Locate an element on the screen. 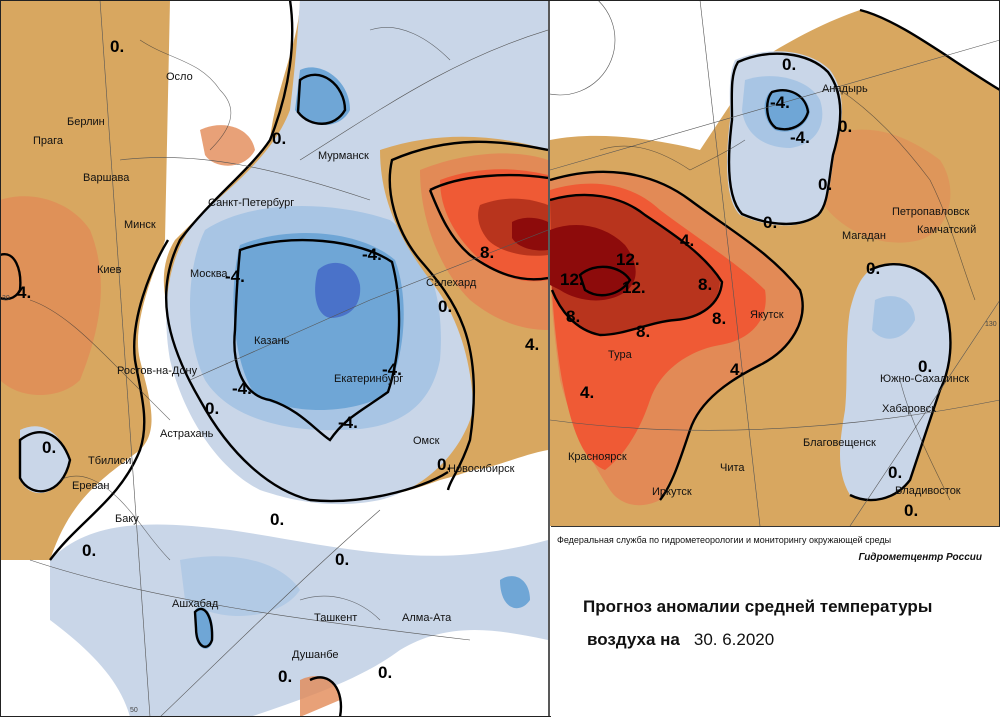 This screenshot has width=1000, height=718. city-prague: Прага is located at coordinates (48, 141).